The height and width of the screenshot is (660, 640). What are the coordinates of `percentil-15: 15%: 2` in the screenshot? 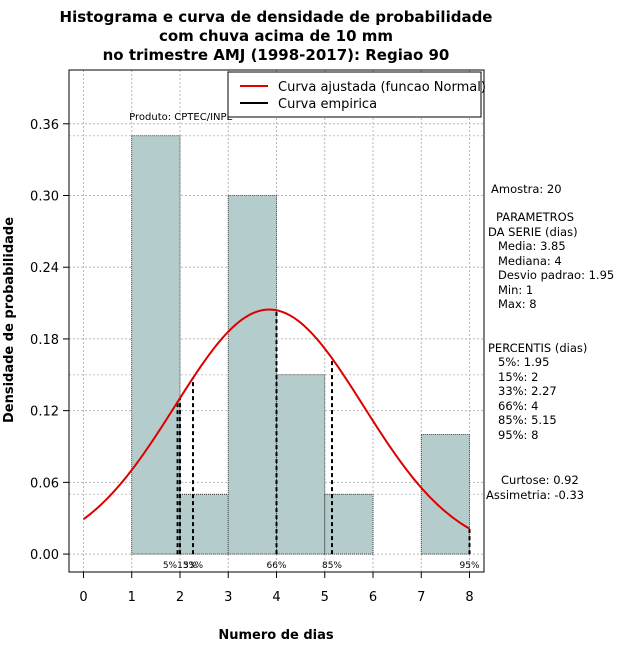 It's located at (518, 377).